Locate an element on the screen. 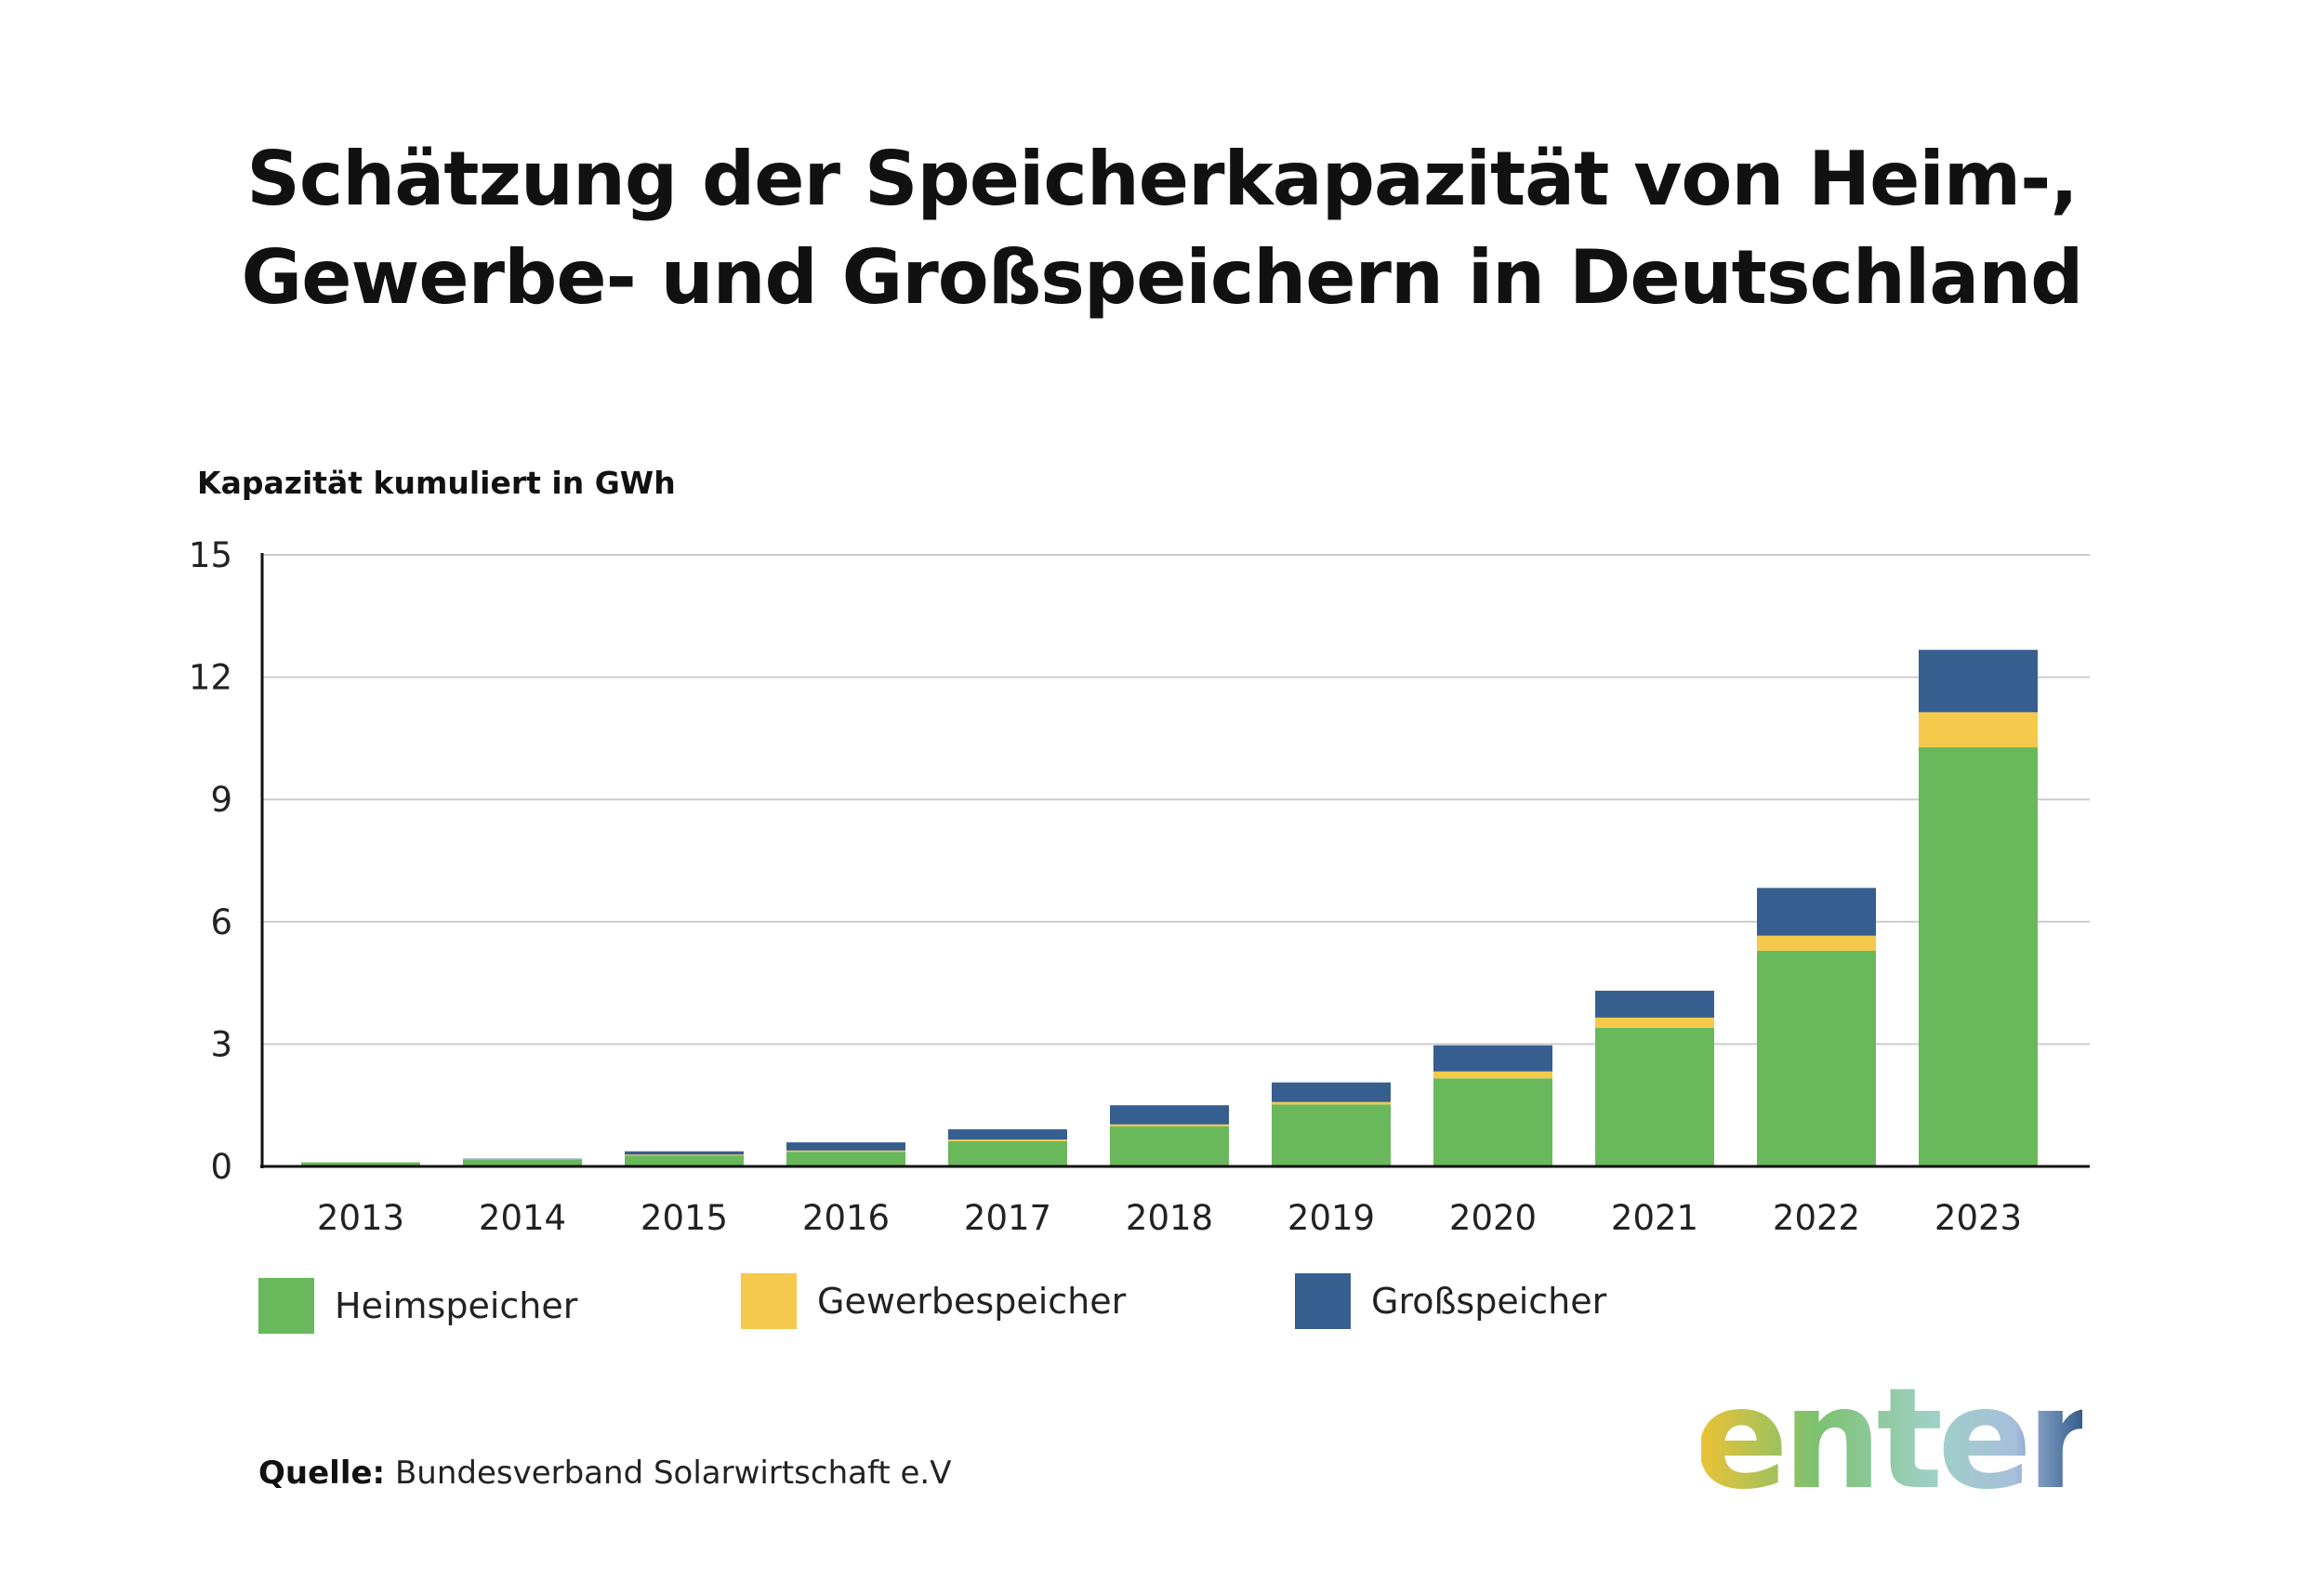  y-tick-label-3: 3 is located at coordinates (221, 1044).